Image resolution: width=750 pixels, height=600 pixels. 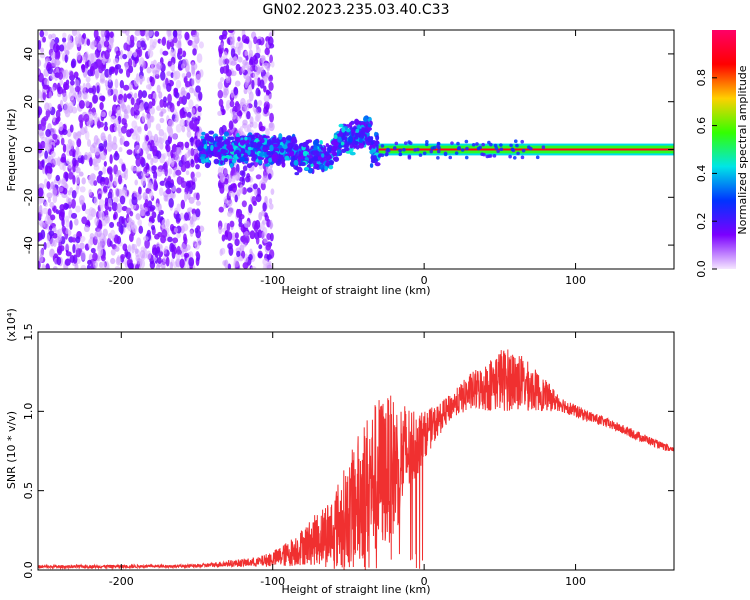 I want to click on chart-title: GN02.2023.235.03.40.C33, so click(x=356, y=10).